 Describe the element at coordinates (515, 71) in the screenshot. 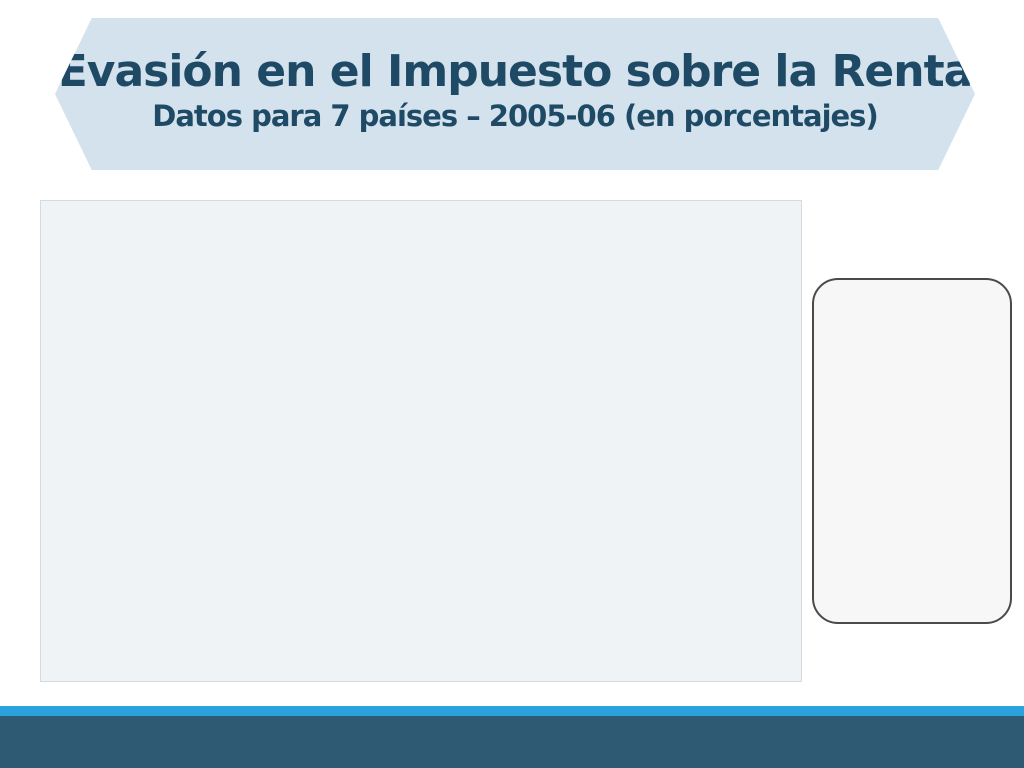

I see `slide-title: Evasión en el Impuesto sobre la Renta` at that location.